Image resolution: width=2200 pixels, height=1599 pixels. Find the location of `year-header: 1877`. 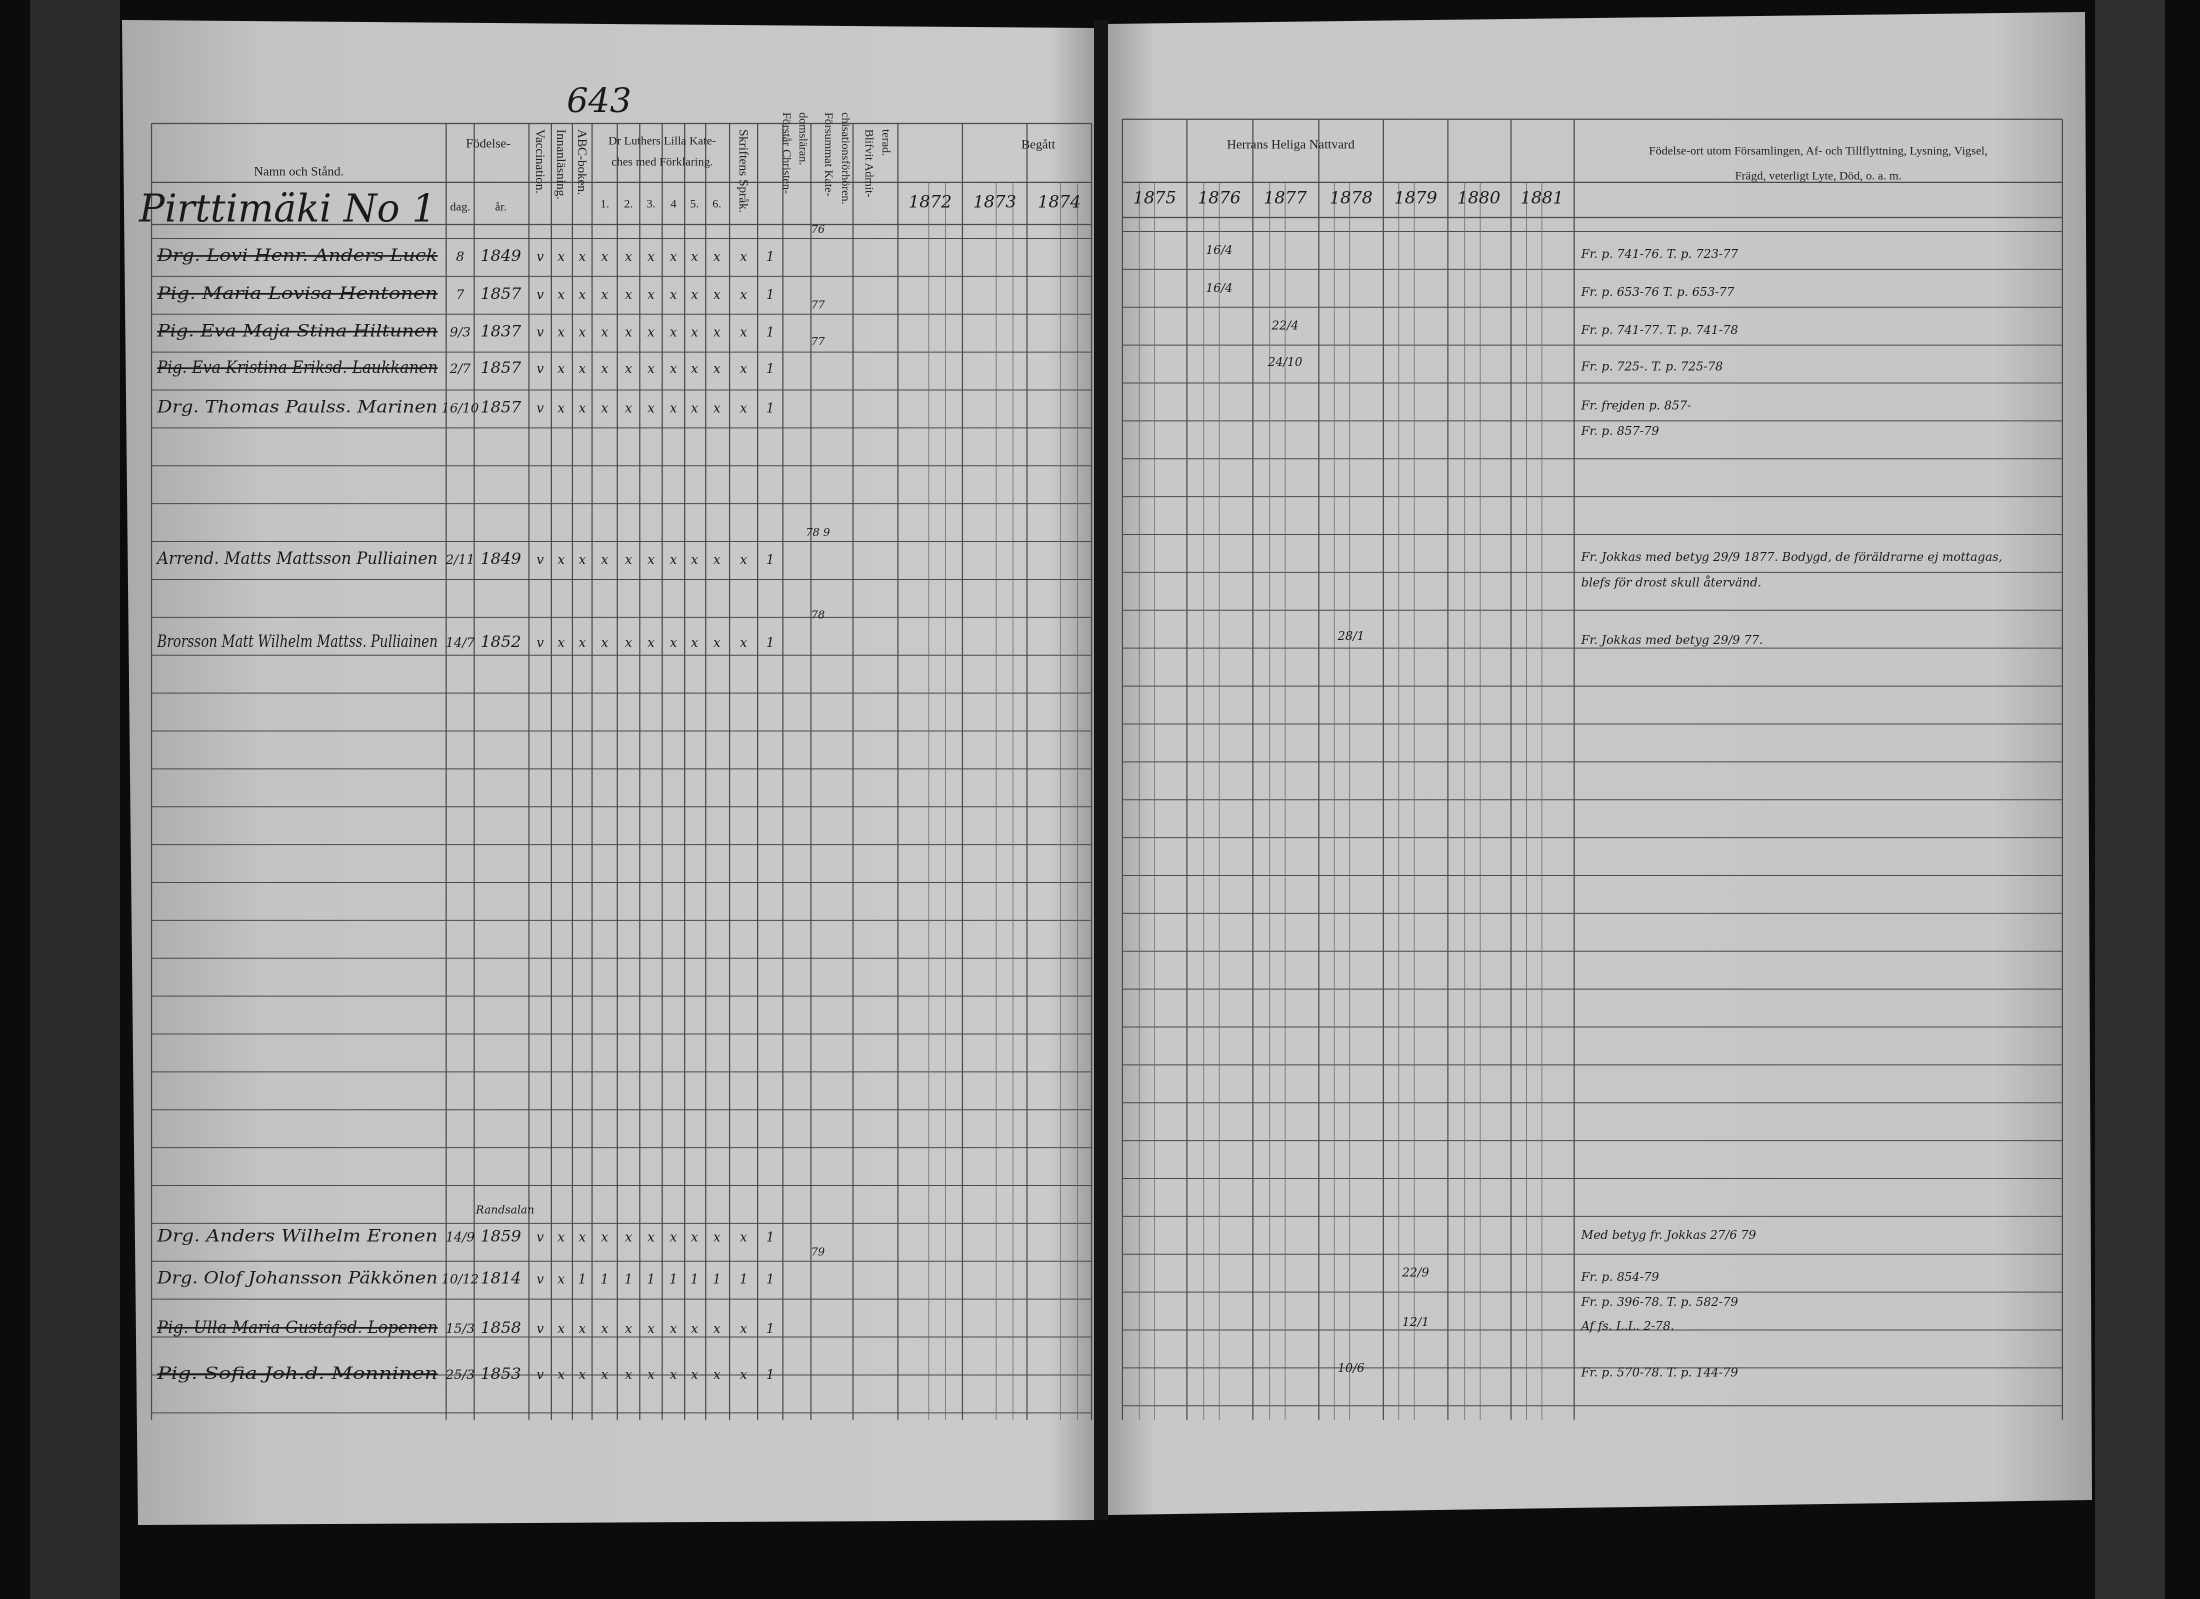

year-header: 1877 is located at coordinates (1285, 198).